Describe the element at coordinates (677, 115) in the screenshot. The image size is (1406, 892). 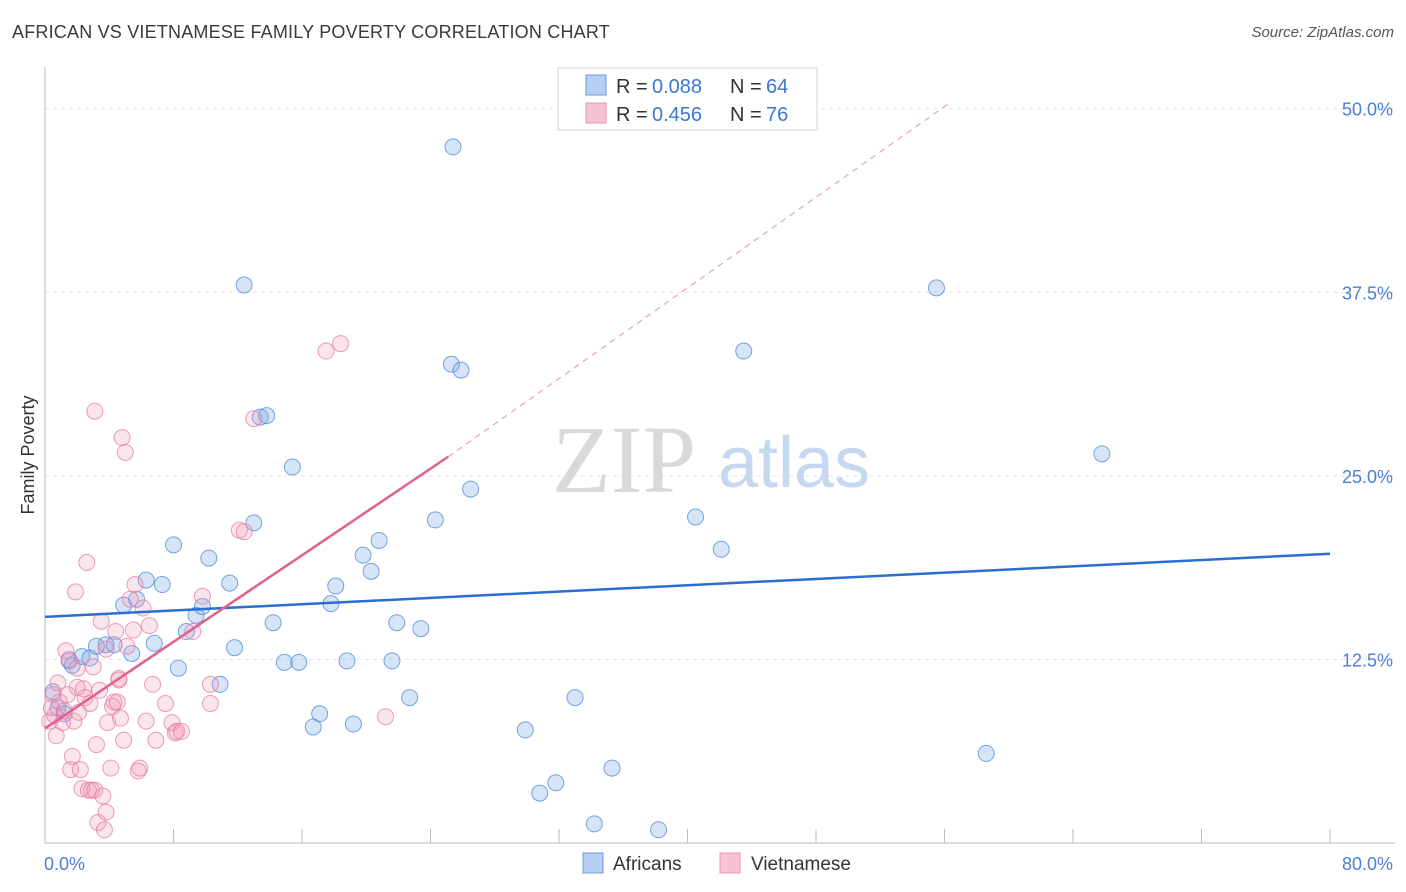
I see `legend-r-value-2: 0.456` at that location.